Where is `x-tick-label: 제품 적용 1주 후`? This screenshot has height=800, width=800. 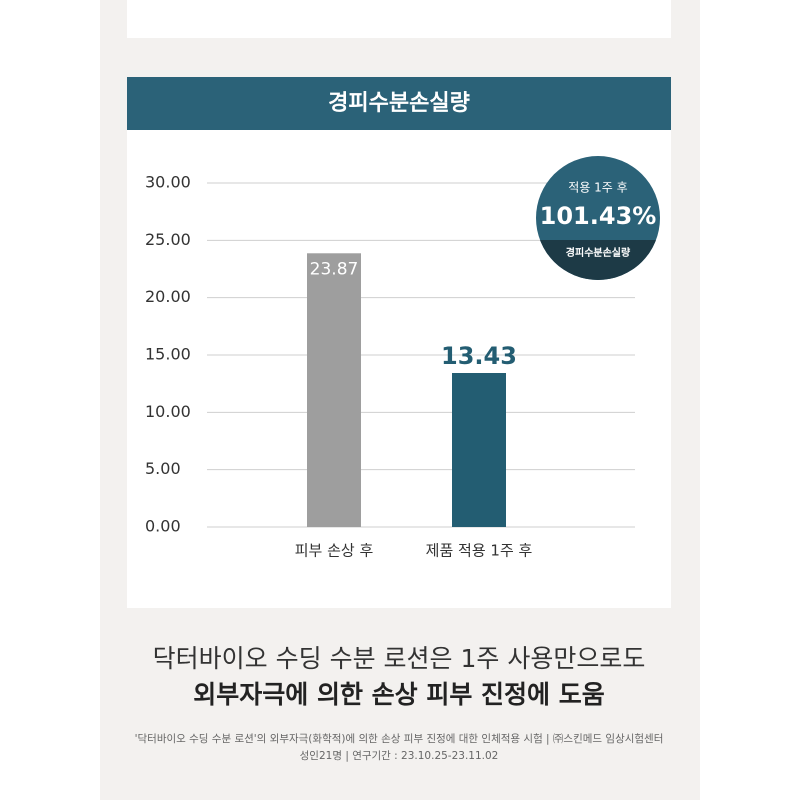
x-tick-label: 제품 적용 1주 후 is located at coordinates (479, 551).